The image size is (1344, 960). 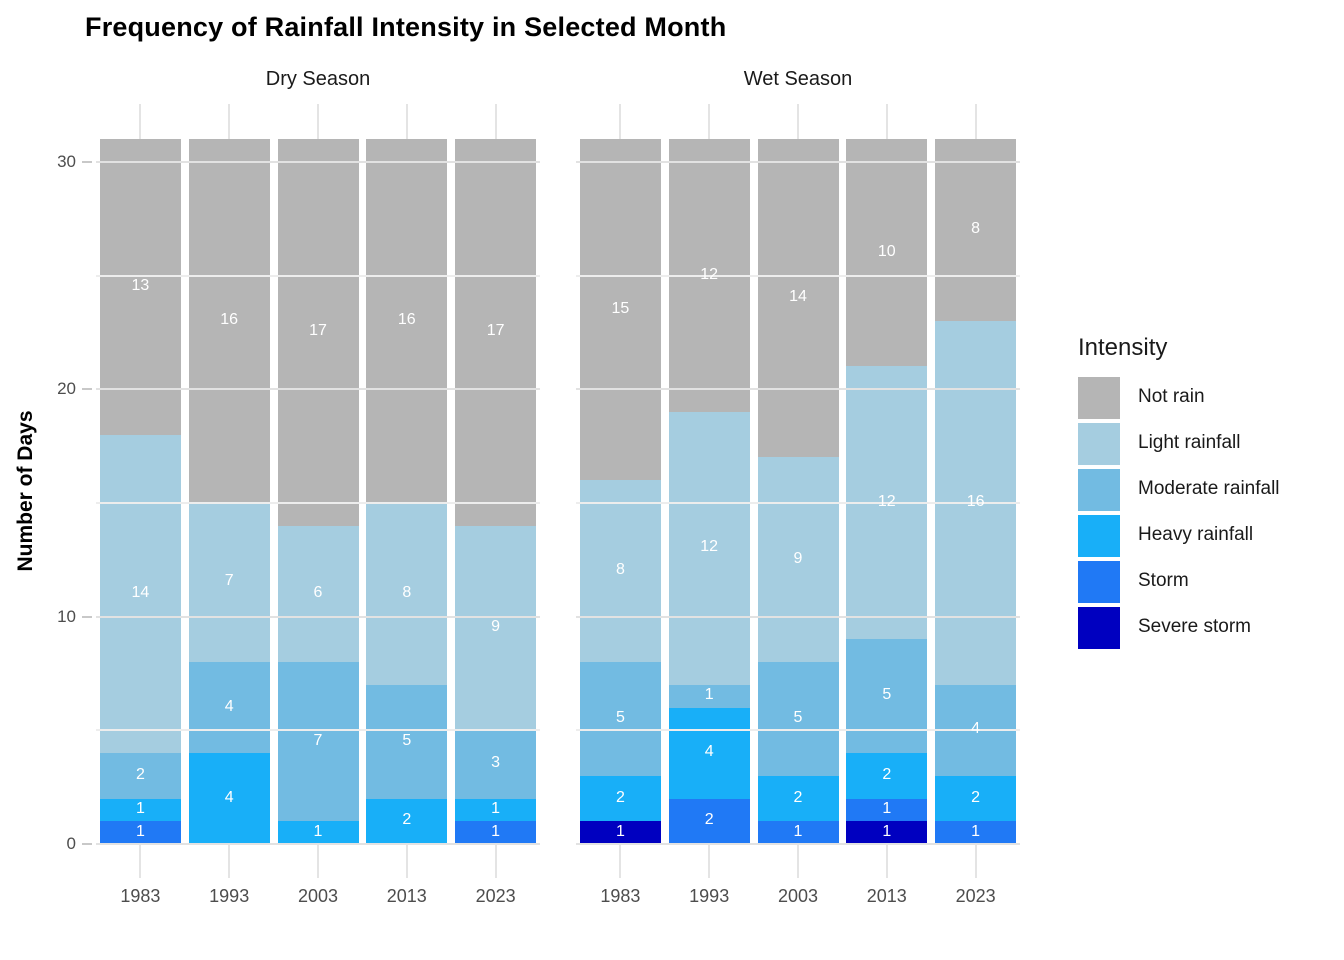 I want to click on moderate-rainfall-swatch, so click(x=1099, y=490).